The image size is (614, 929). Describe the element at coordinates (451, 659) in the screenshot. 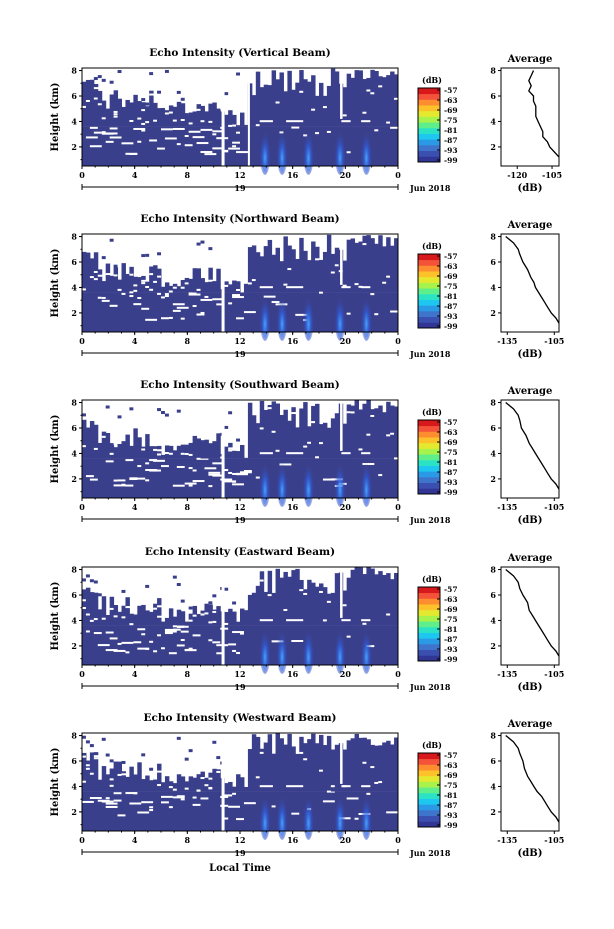

I see `colorbar-tick-label: -99` at that location.